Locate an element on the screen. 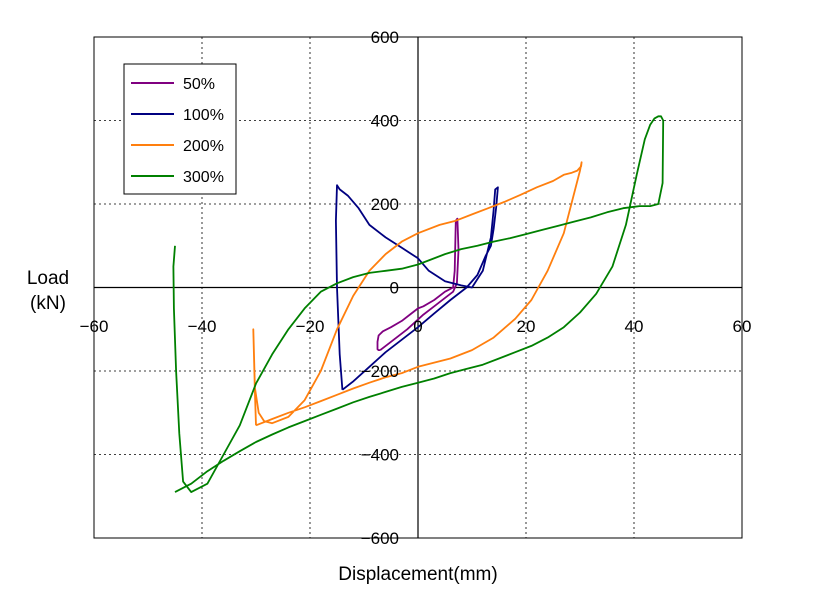  x-tick-labels: −60 −40 −20 0 20 40 60 is located at coordinates (416, 326).